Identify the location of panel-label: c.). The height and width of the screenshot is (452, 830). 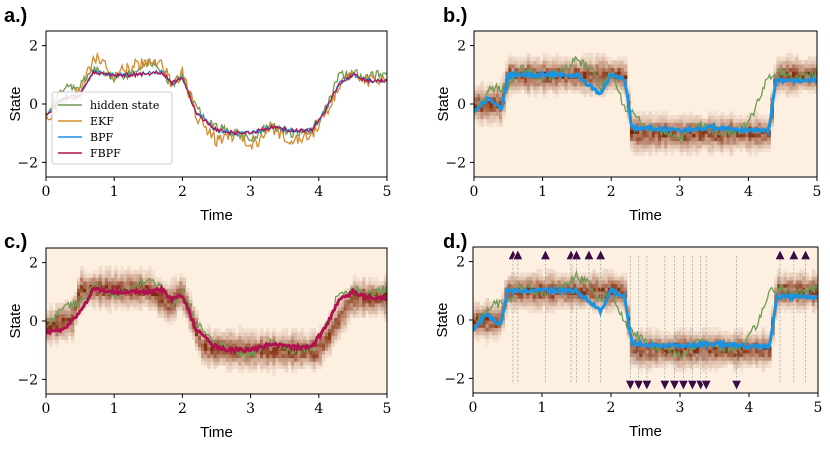
(15, 242).